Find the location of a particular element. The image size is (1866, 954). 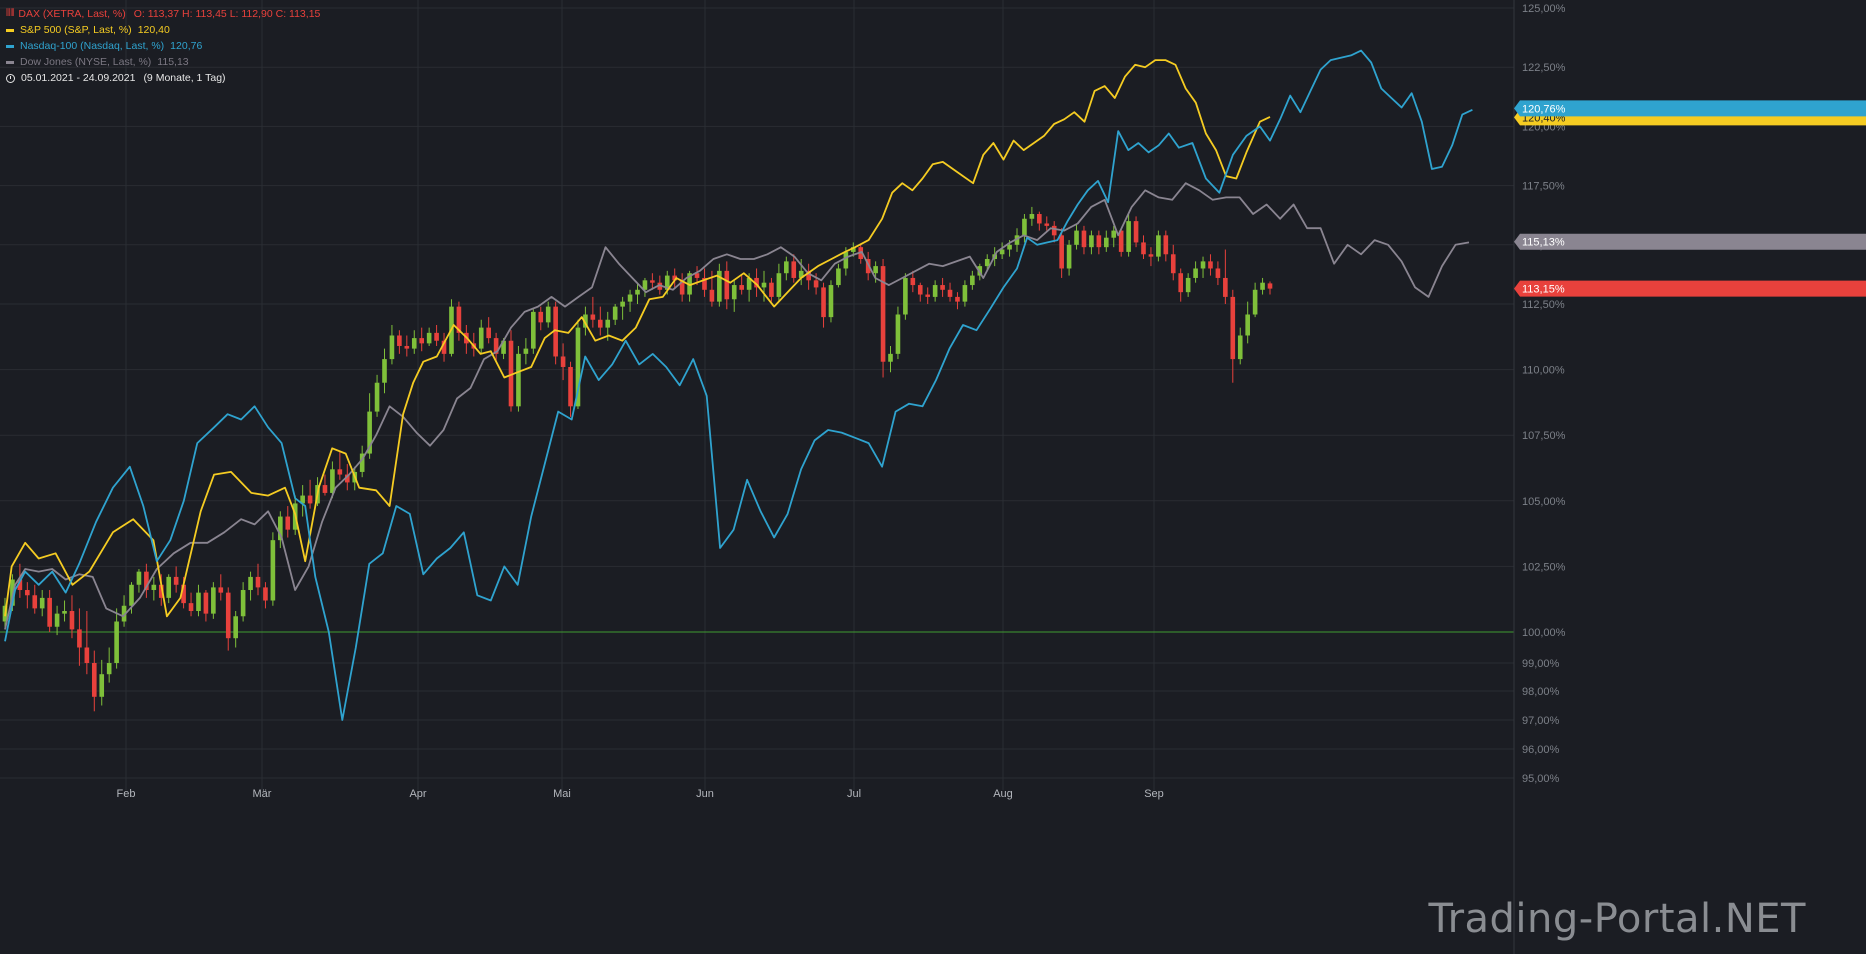

legend-nasdaq: Nasdaq-100 (Nasdaq, Last, %) 120,76 is located at coordinates (163, 46).